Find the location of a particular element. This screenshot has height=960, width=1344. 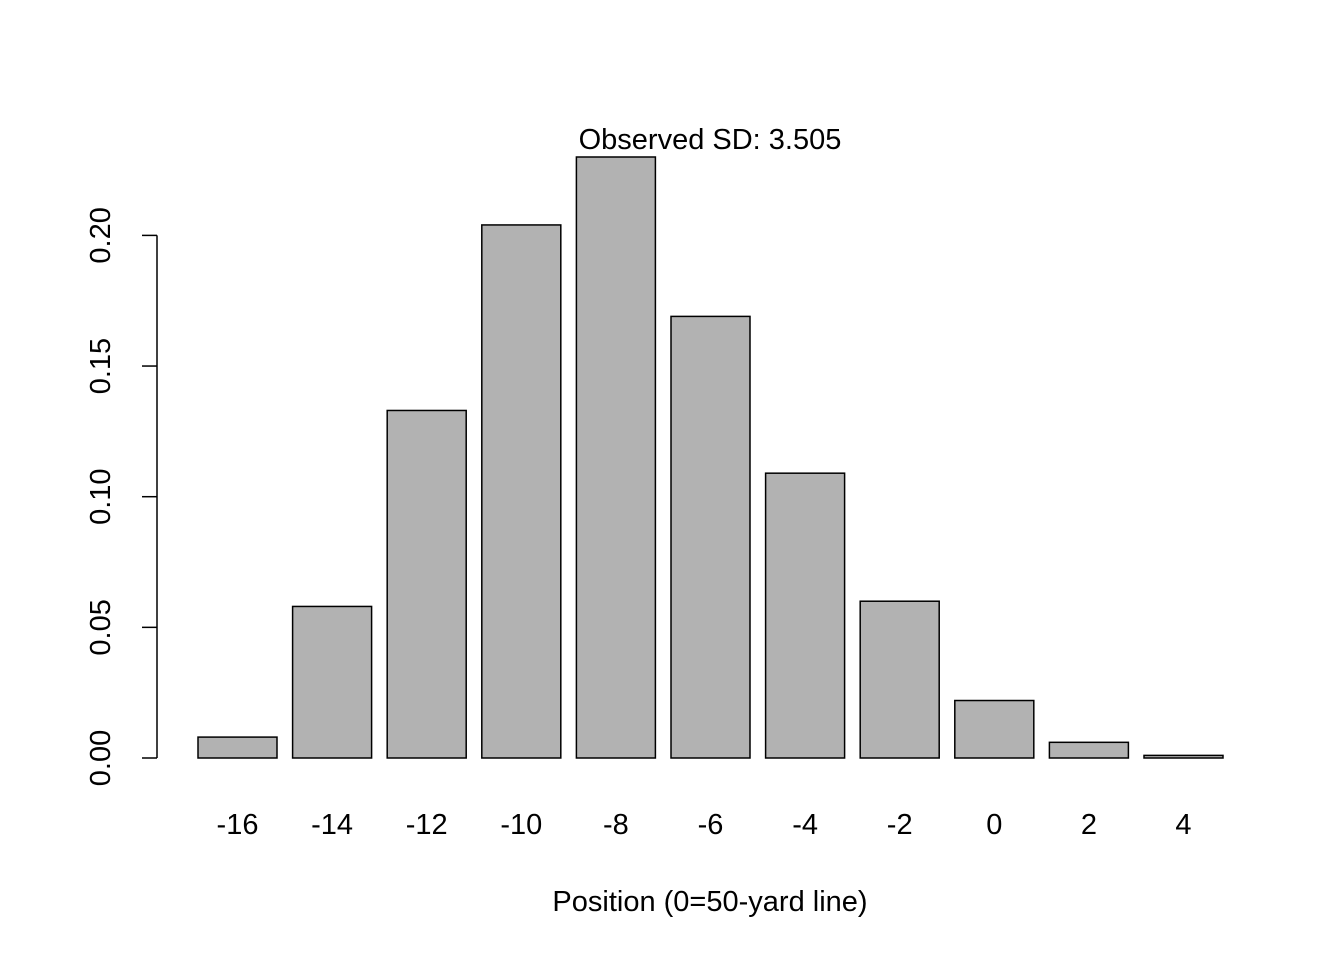

x-tick-label: -4 is located at coordinates (805, 825).